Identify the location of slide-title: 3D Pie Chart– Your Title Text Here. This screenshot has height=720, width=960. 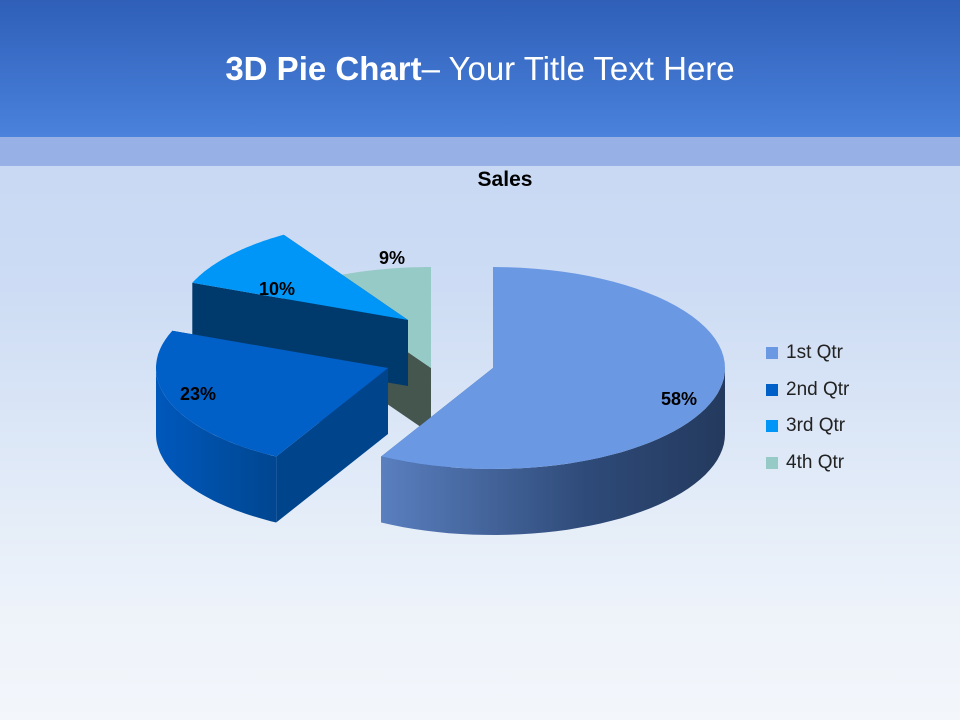
(480, 69).